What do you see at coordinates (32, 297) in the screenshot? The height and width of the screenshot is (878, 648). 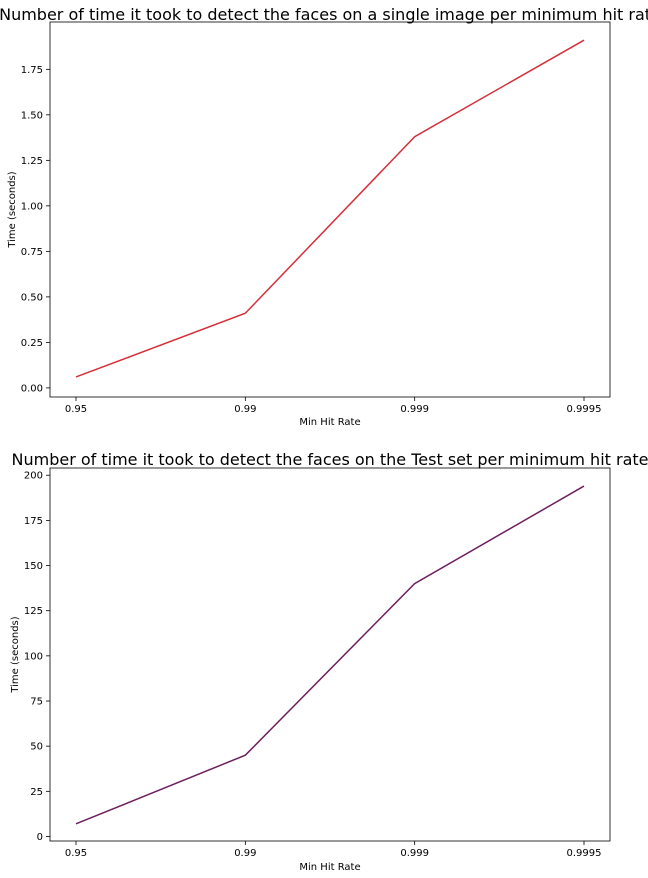 I see `y-tick-label: 0.50` at bounding box center [32, 297].